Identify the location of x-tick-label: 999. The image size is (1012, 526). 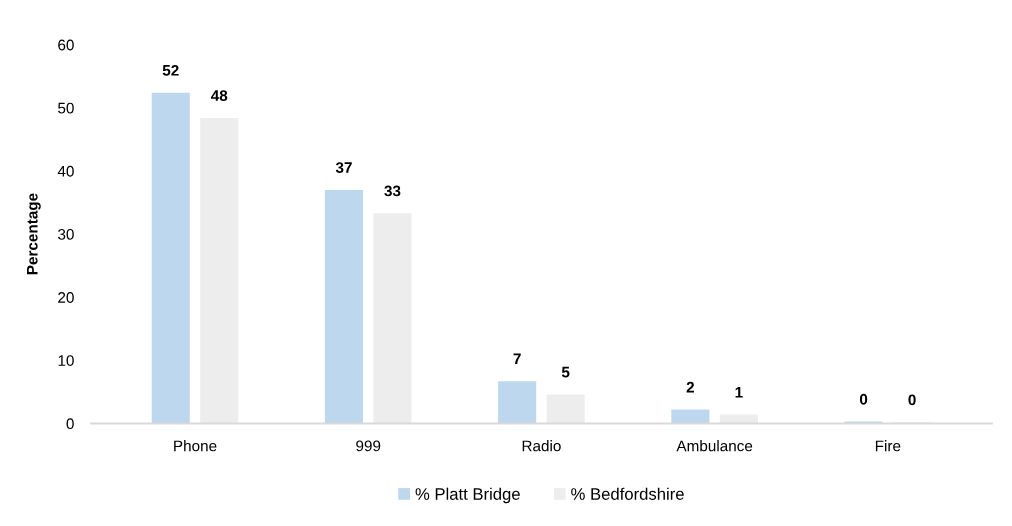
(368, 446).